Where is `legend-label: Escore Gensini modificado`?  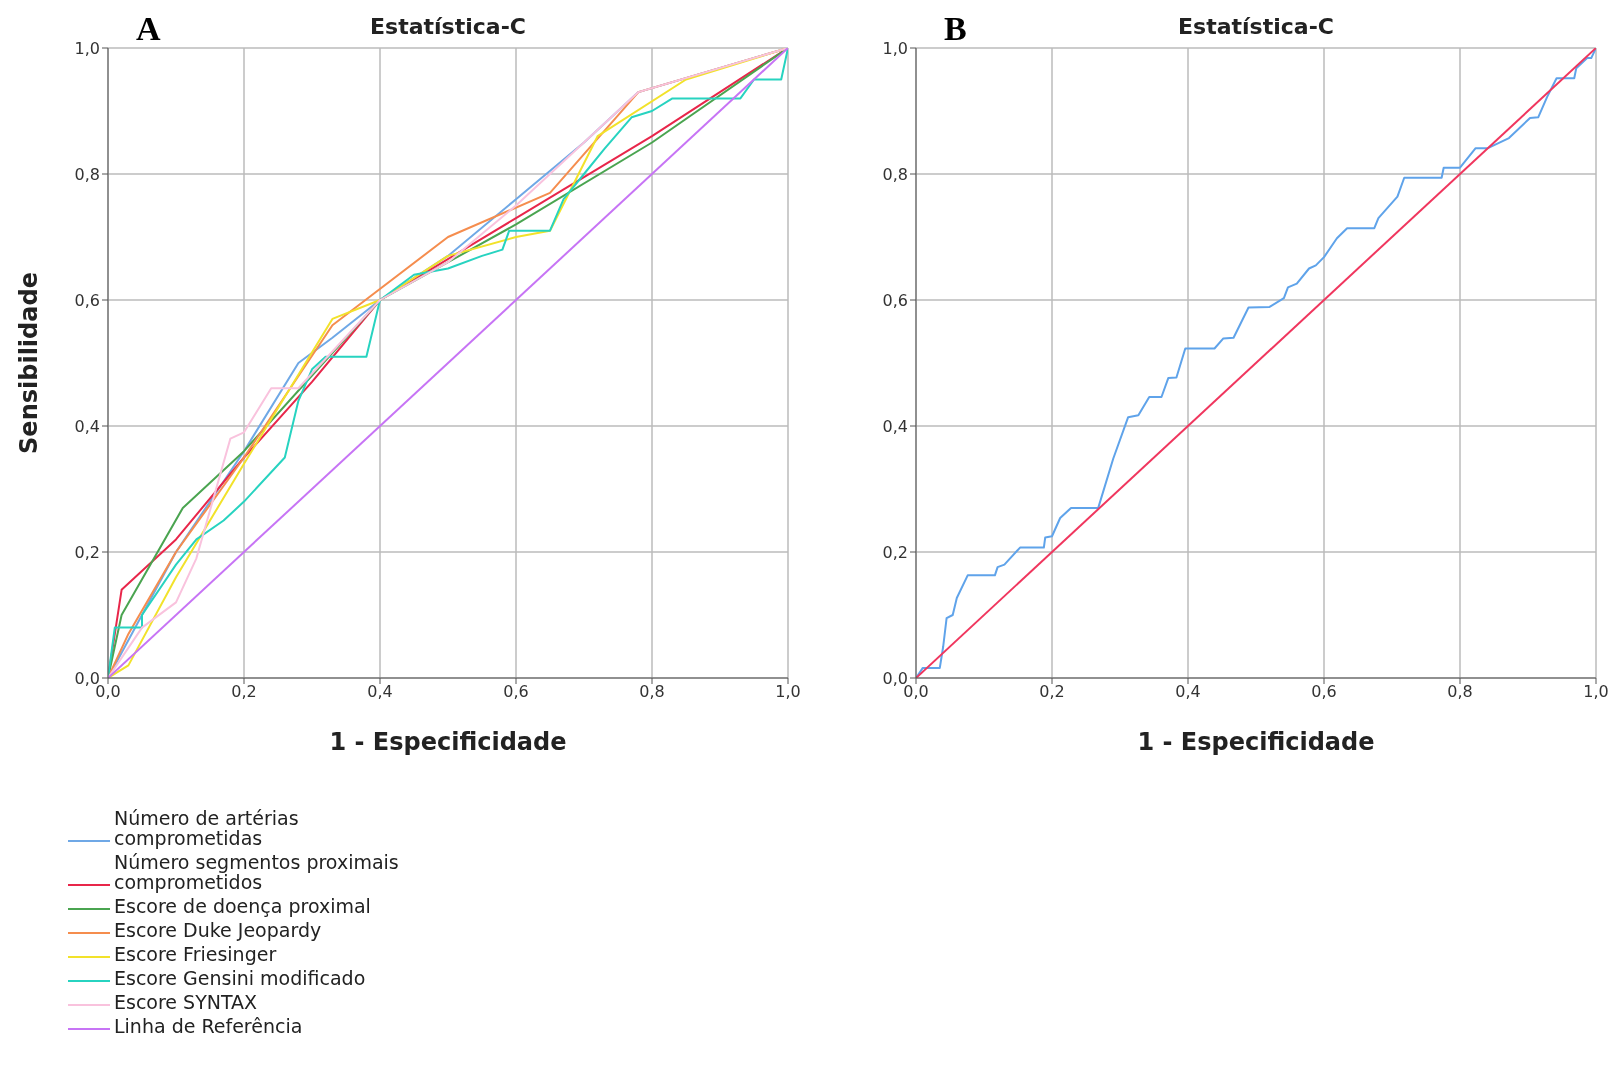
legend-label: Escore Gensini modificado is located at coordinates (240, 978).